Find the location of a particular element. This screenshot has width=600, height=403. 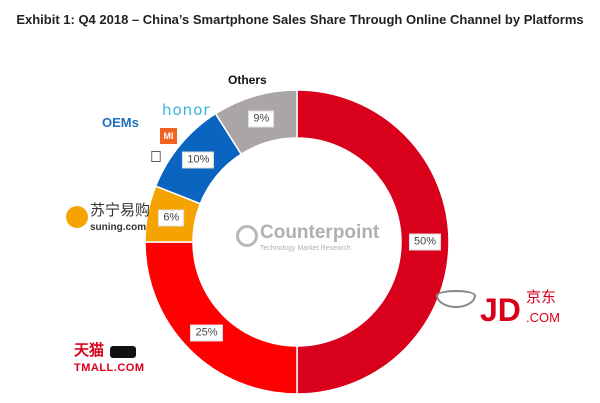

tmall-cn: 天猫 is located at coordinates (89, 350).